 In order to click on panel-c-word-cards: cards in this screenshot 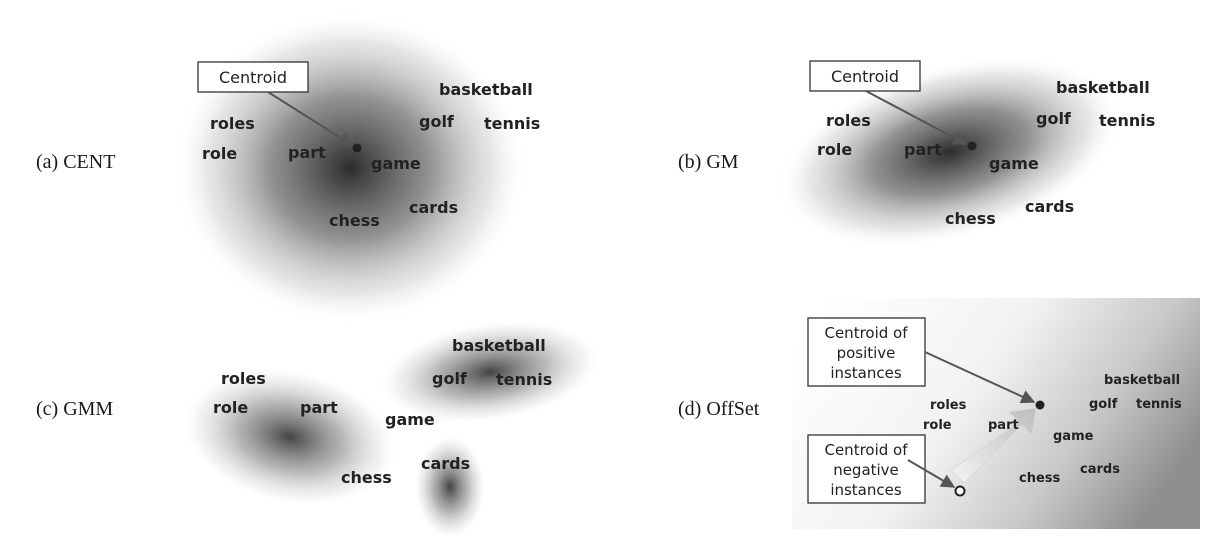, I will do `click(445, 463)`.